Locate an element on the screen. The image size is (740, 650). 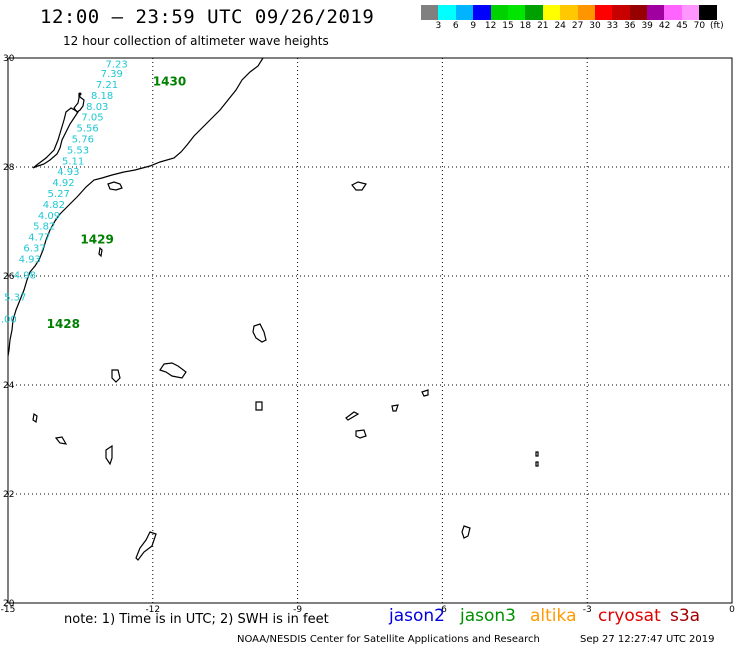
swh-value: 5.00 is located at coordinates (8, 319).